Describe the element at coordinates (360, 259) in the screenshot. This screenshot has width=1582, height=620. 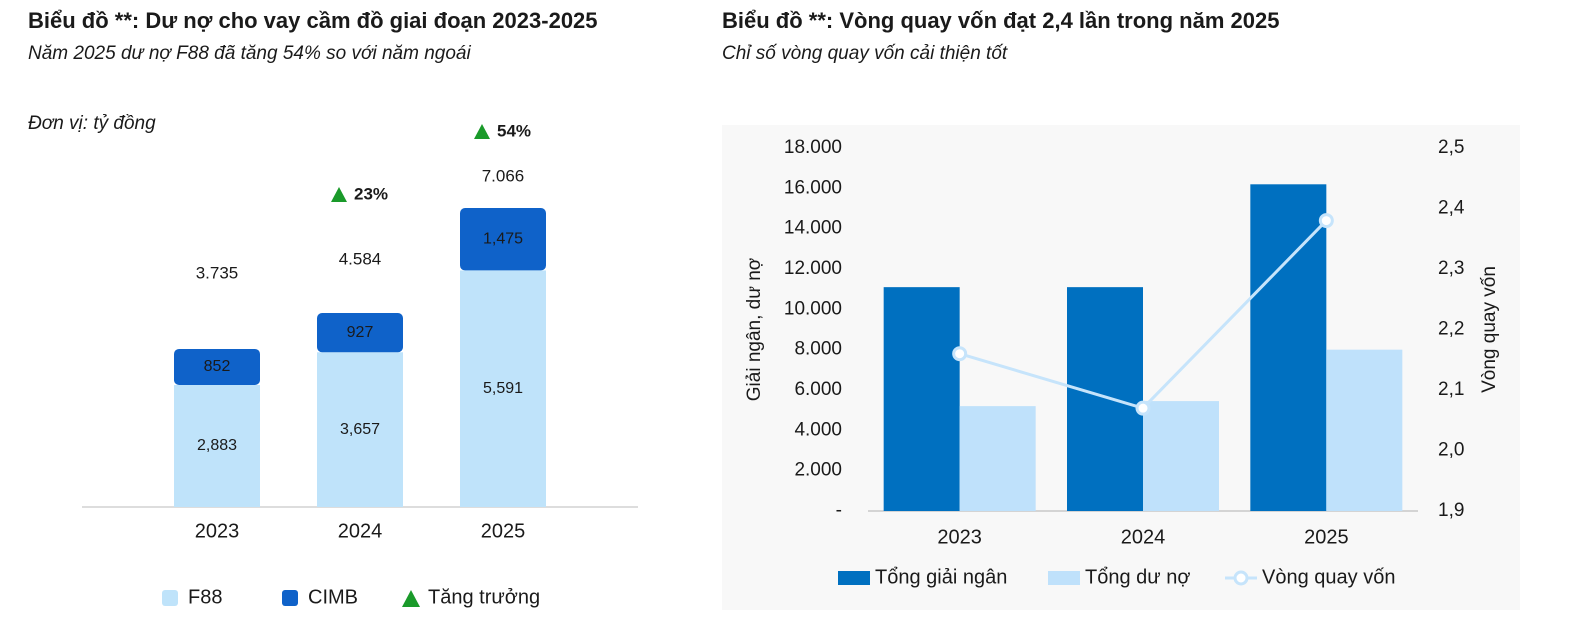
I see `total-label: 4.584` at that location.